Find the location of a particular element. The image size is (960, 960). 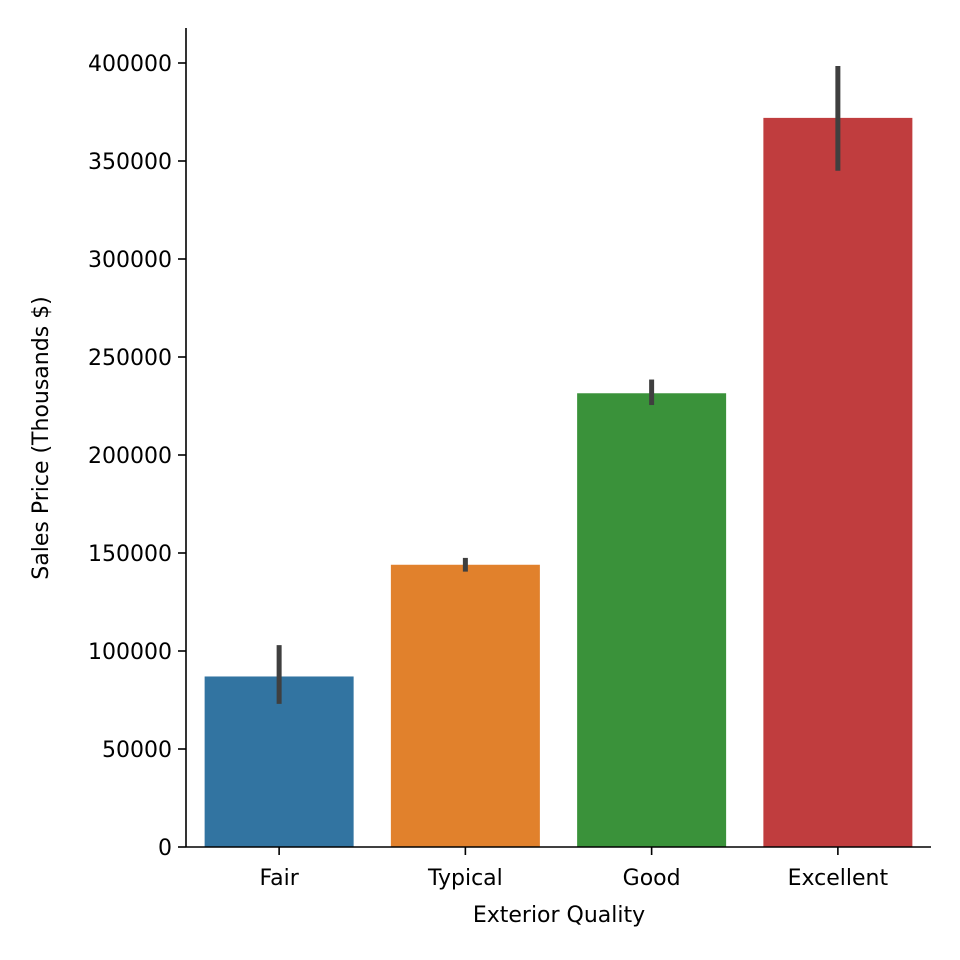

y-tick-label: 150000 is located at coordinates (130, 554).